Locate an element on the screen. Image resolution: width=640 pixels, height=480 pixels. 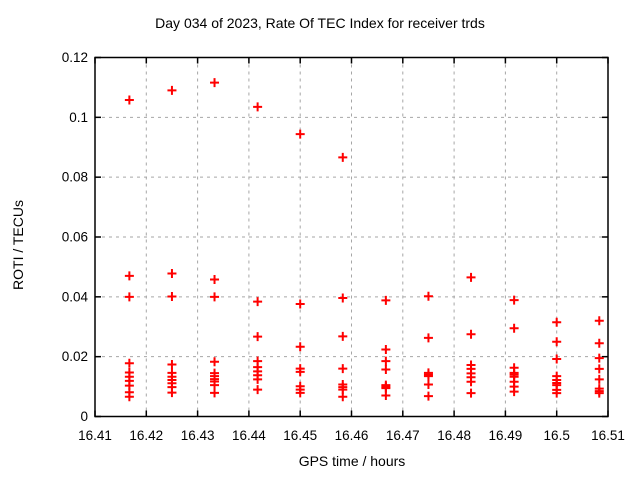
x-tick-label: 16.47 is located at coordinates (403, 435).